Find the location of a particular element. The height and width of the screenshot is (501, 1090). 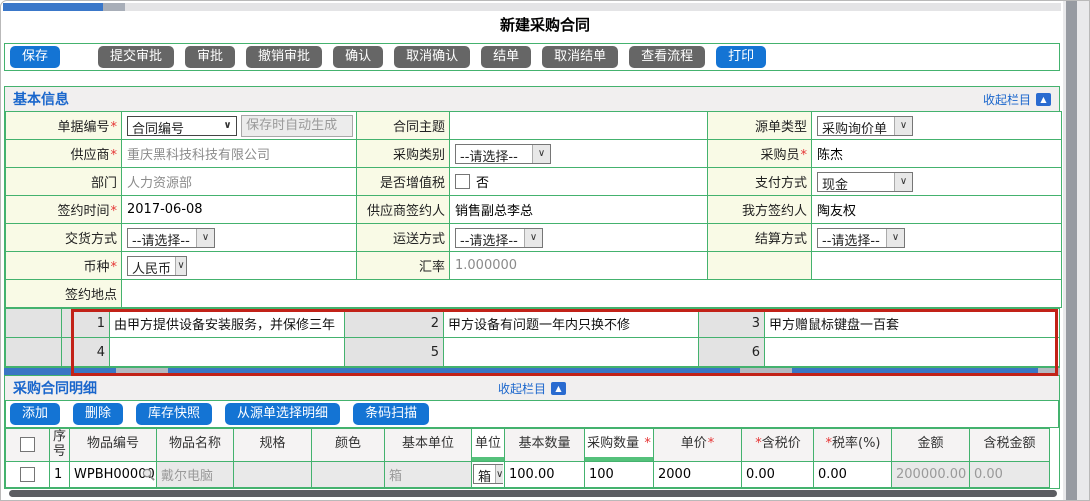

col-tax-amount: 含税金额 is located at coordinates (1009, 445).